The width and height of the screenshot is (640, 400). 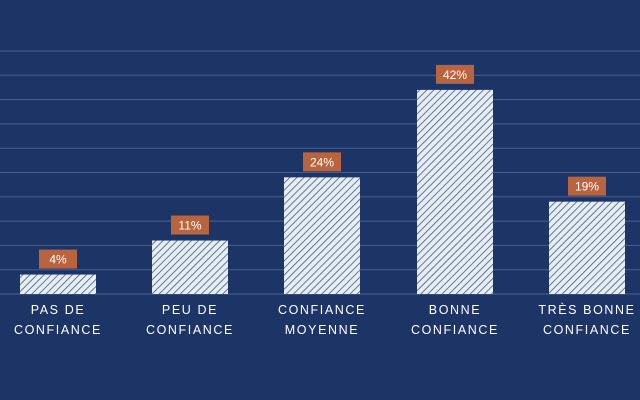 I want to click on data-label: 19%, so click(x=587, y=186).